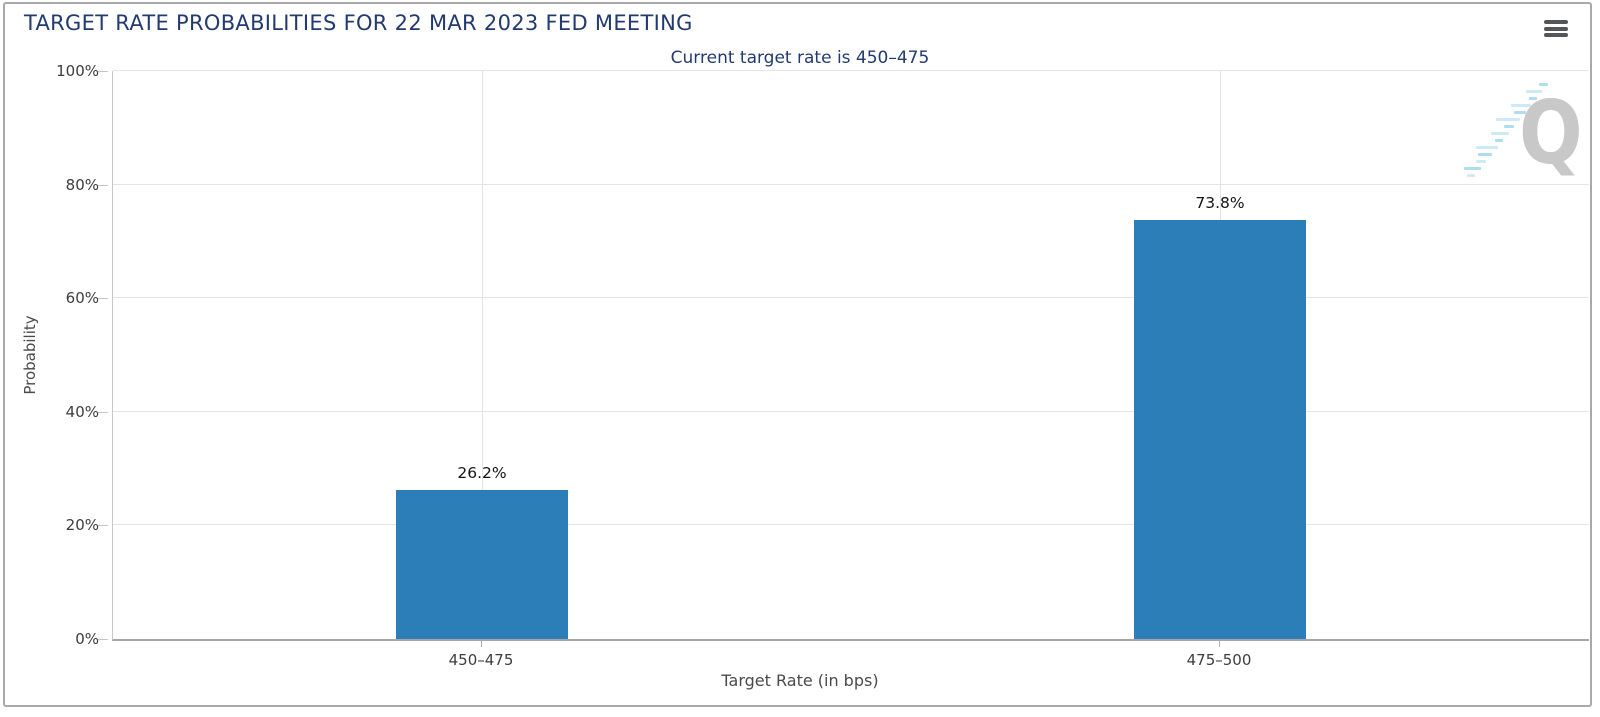 The height and width of the screenshot is (717, 1600). What do you see at coordinates (800, 58) in the screenshot?
I see `chart-subtitle: Current target rate is 450–475` at bounding box center [800, 58].